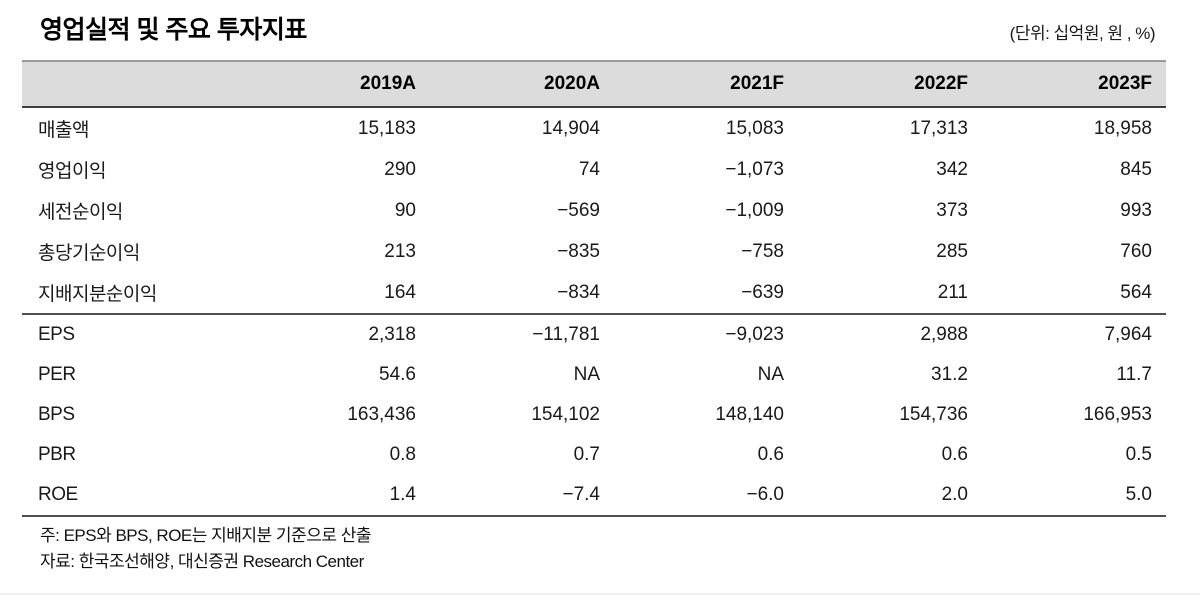  I want to click on cell-value: 342, so click(952, 169).